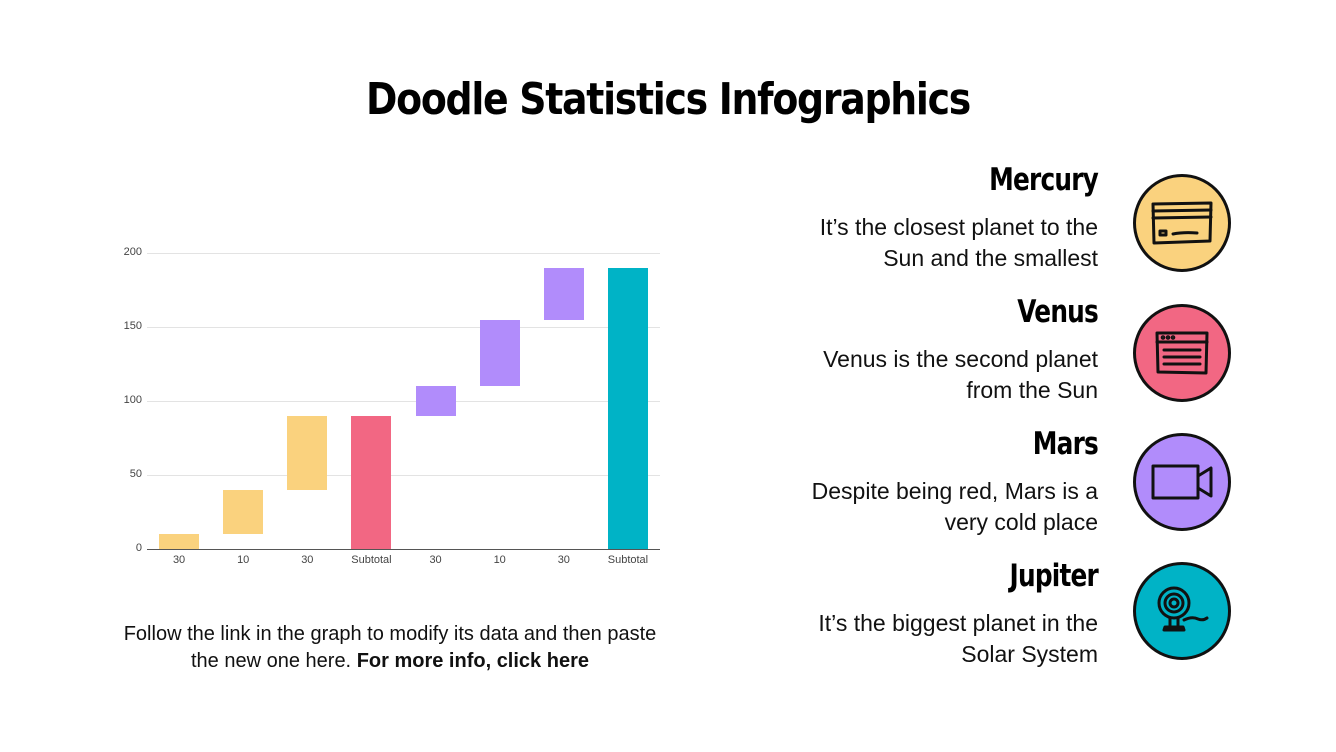  I want to click on item-title: Mars, so click(1065, 444).